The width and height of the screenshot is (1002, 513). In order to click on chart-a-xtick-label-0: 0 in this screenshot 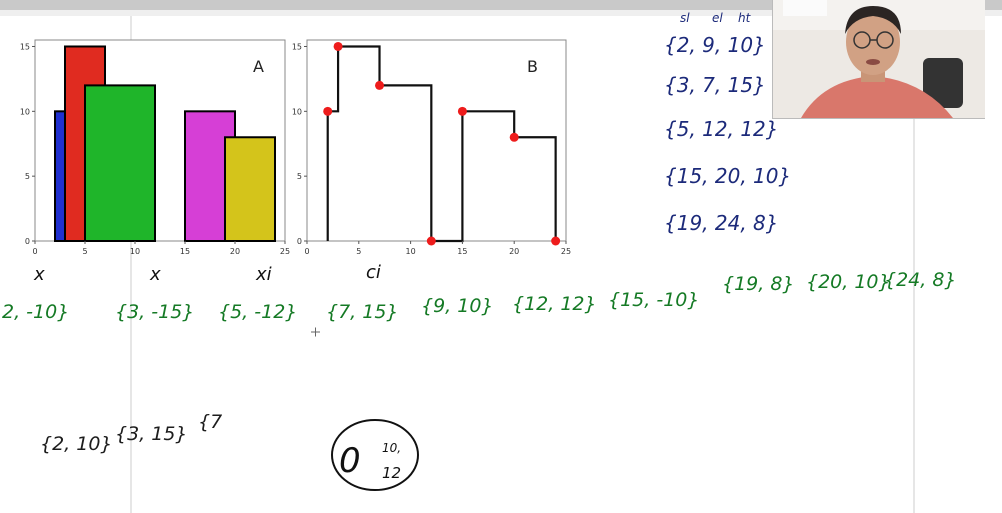, I will do `click(34, 251)`.